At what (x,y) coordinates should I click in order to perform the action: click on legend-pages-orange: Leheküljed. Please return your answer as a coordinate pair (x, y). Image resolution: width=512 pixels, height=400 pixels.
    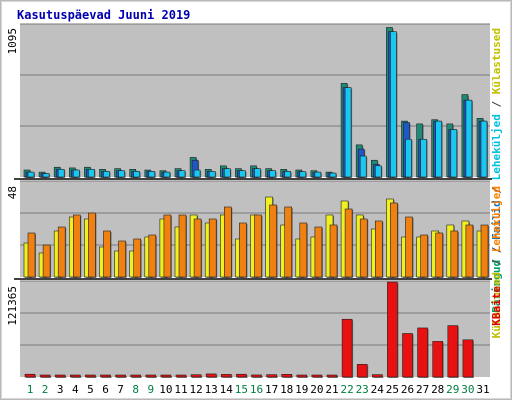
    Looking at the image, I should click on (496, 219).